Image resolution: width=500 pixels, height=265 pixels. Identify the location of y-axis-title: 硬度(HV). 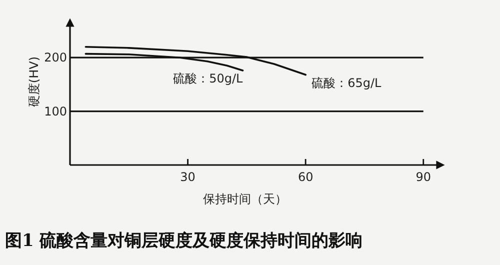
(34, 82).